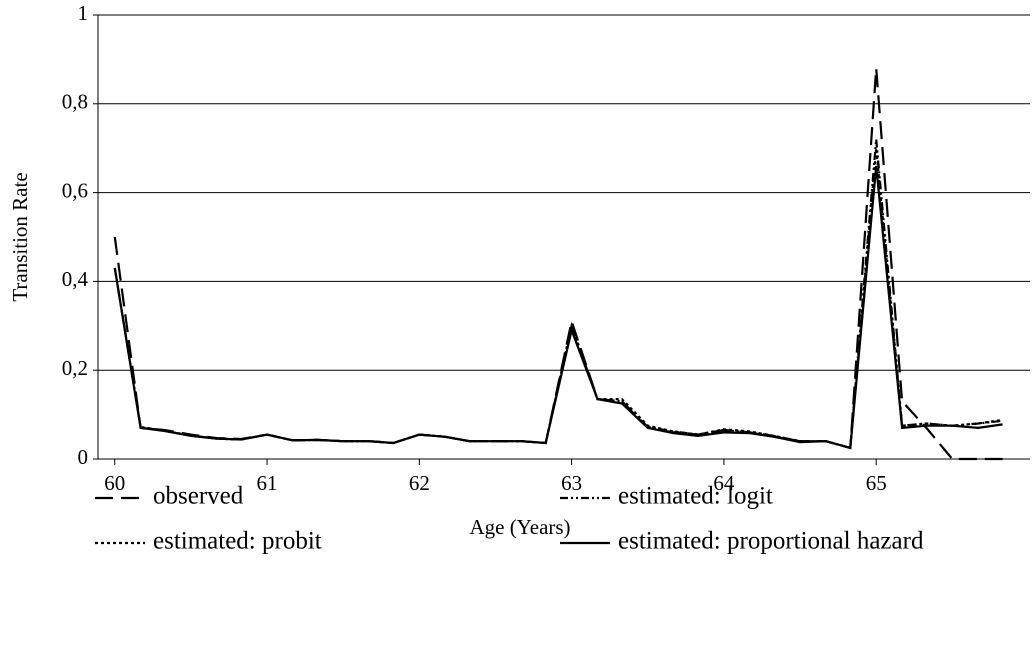 The image size is (1036, 652). I want to click on y-tick-label: 1, so click(83, 13).